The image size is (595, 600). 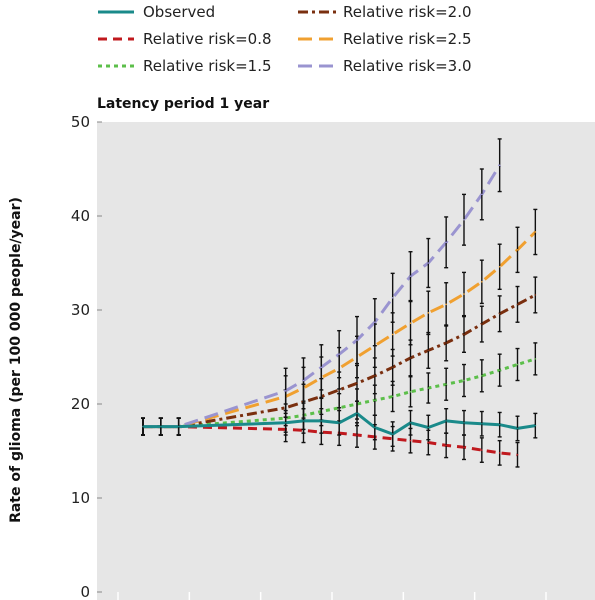 I want to click on y-axis-label: Rate of glioma (per 100 000 people/year), so click(x=16, y=360).